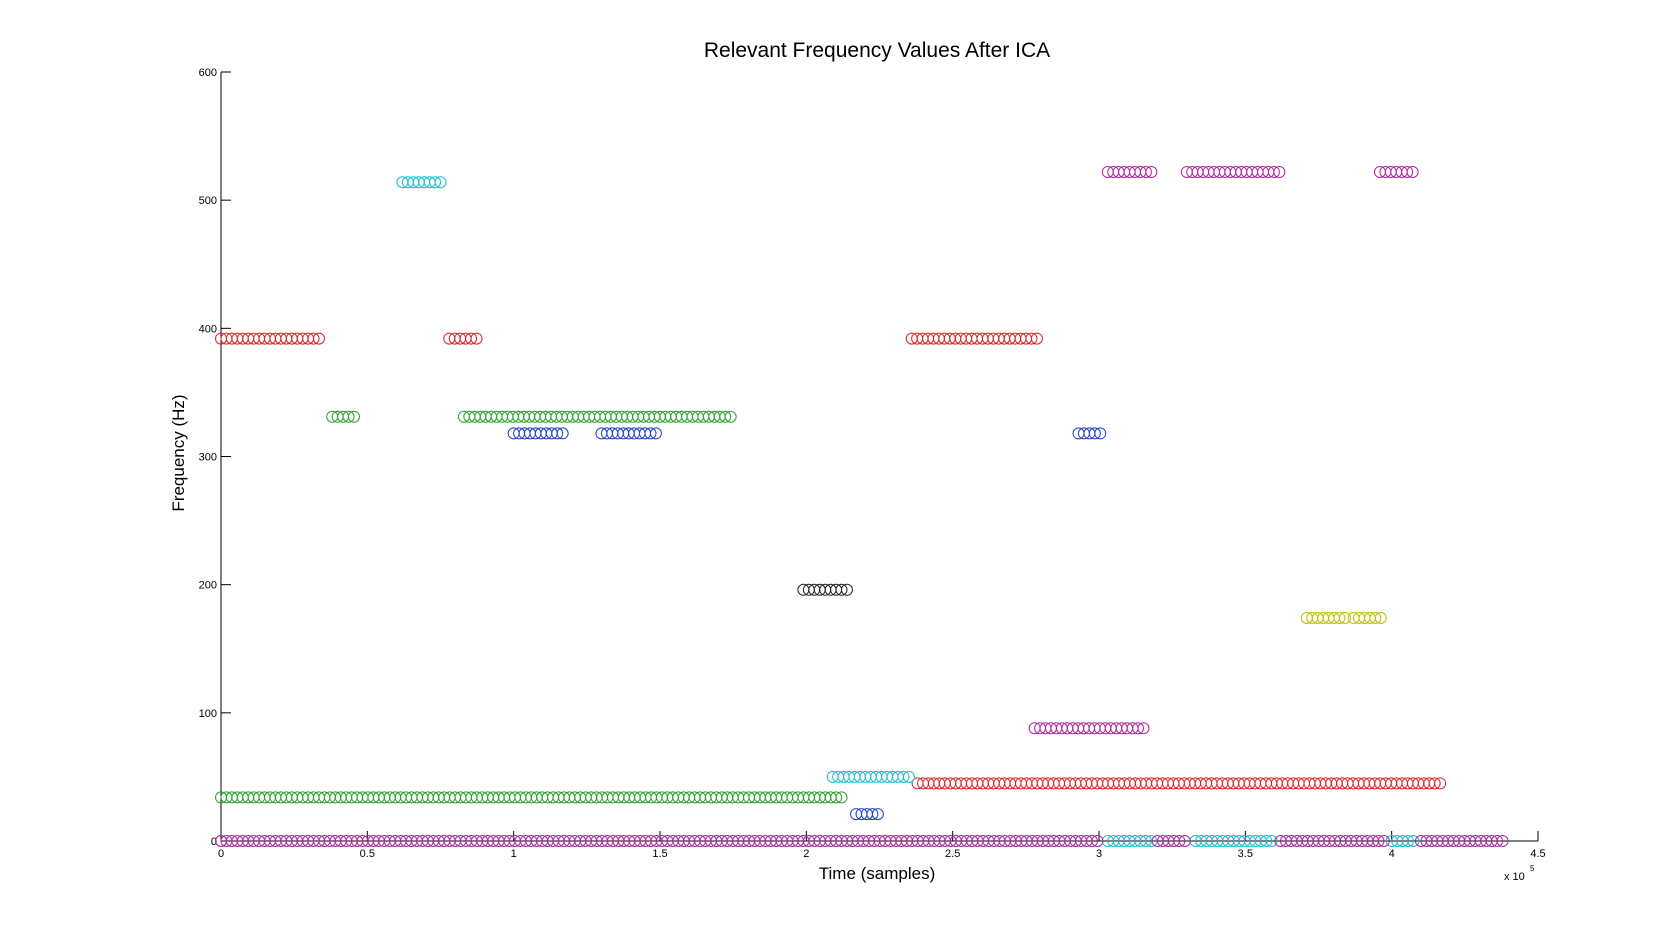 The width and height of the screenshot is (1680, 939). Describe the element at coordinates (208, 714) in the screenshot. I see `y-tick-label: 100` at that location.